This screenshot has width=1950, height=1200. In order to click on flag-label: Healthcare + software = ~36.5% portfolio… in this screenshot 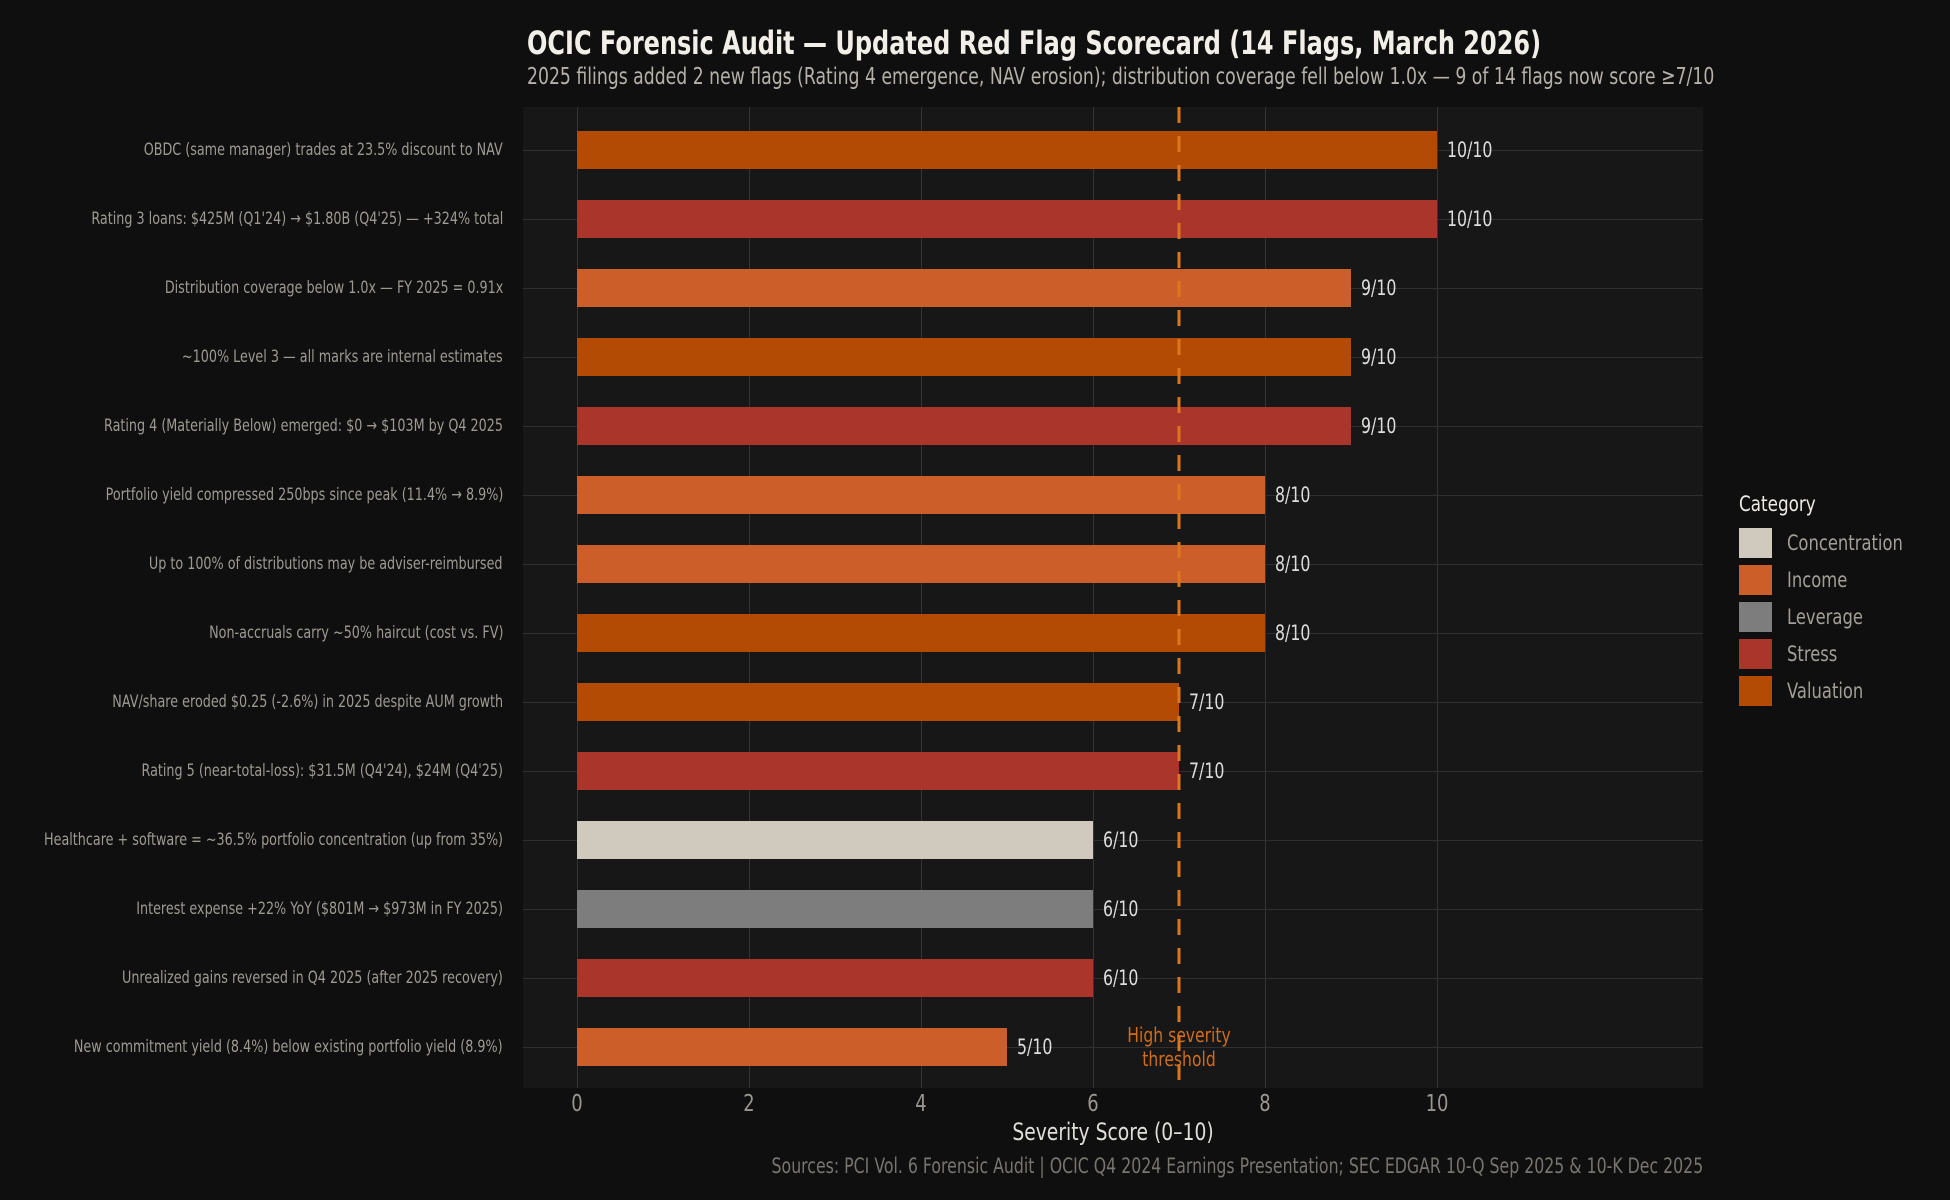, I will do `click(273, 840)`.